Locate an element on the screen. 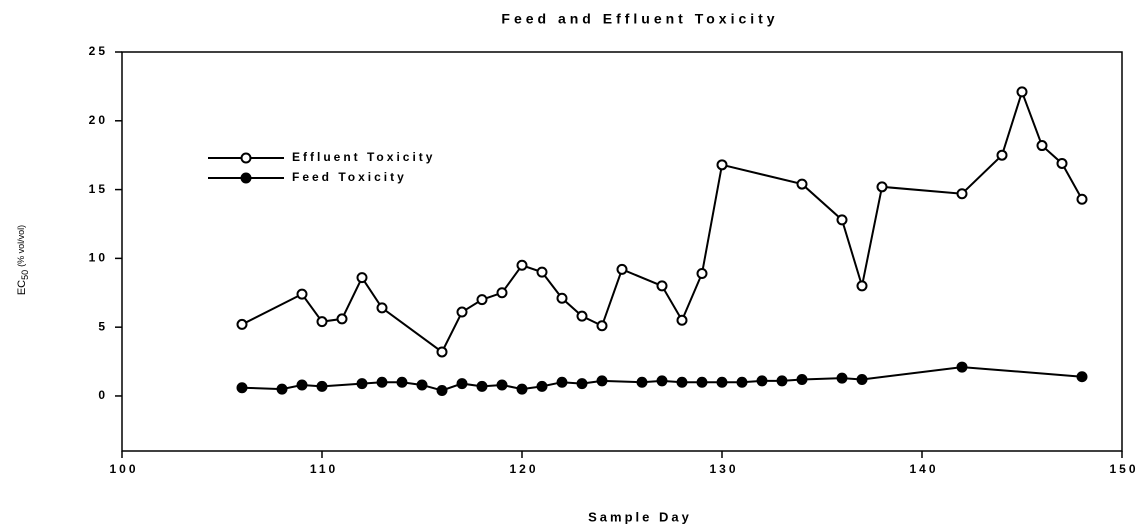 The image size is (1140, 531). y-tick-label: 20 is located at coordinates (98, 120).